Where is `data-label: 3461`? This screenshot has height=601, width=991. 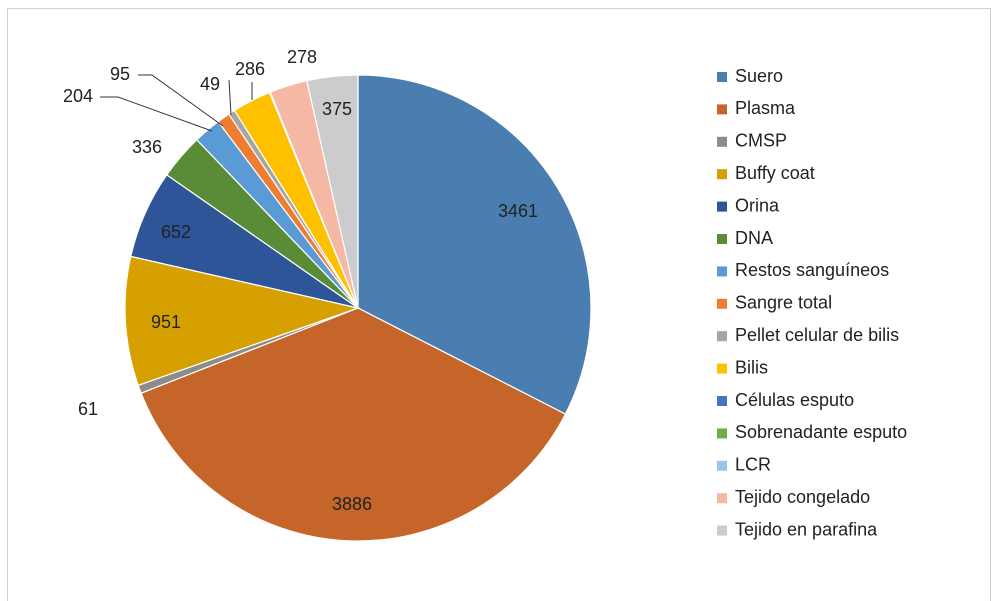
data-label: 3461 is located at coordinates (518, 211).